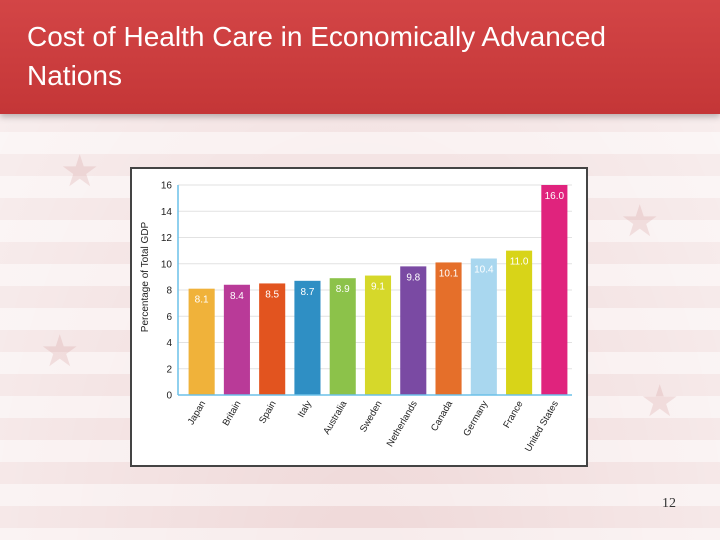 The height and width of the screenshot is (540, 720). I want to click on x-tick-label: Japan, so click(197, 413).